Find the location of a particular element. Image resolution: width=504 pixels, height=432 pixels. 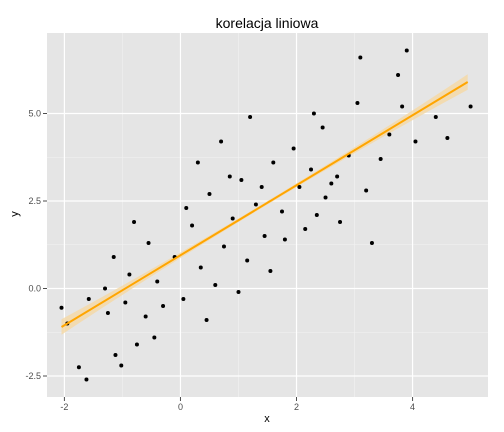

y-tick-label: -2.5 is located at coordinates (33, 376).